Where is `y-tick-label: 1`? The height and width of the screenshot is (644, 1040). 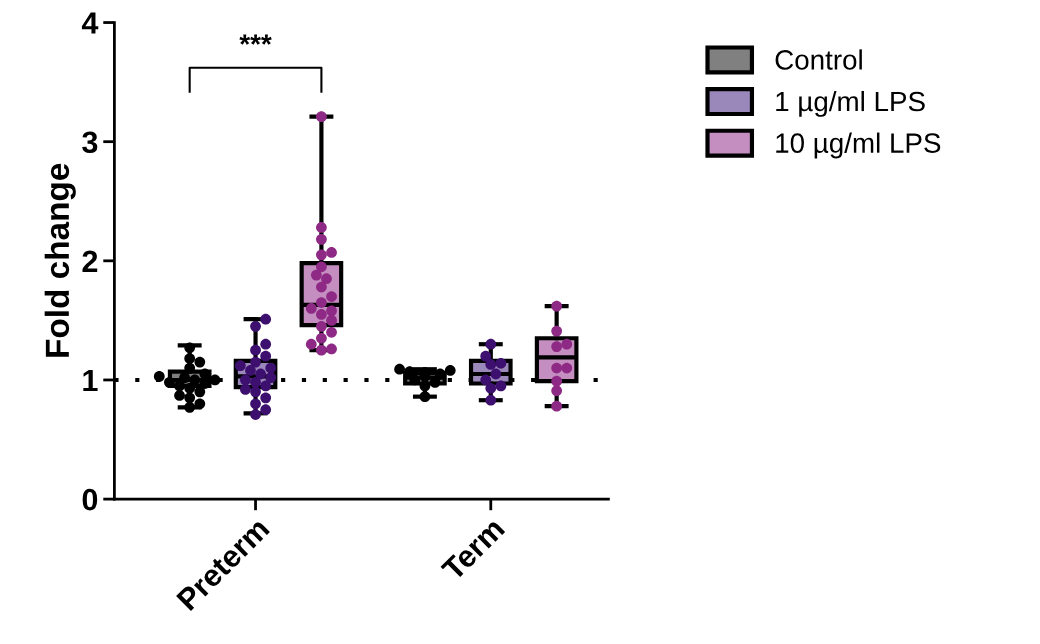
y-tick-label: 1 is located at coordinates (90, 381).